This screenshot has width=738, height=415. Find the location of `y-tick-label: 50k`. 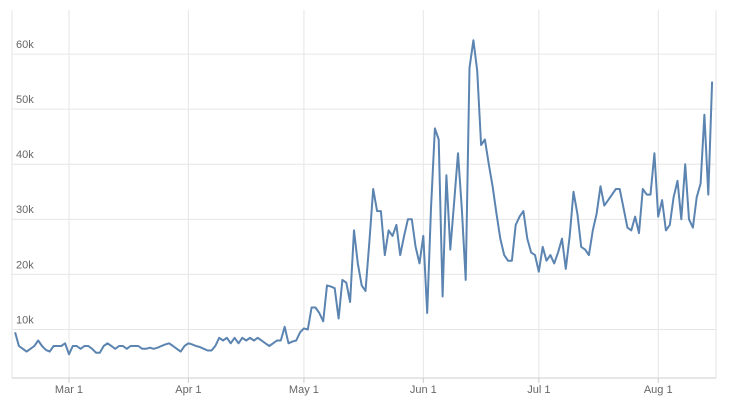

y-tick-label: 50k is located at coordinates (25, 100).